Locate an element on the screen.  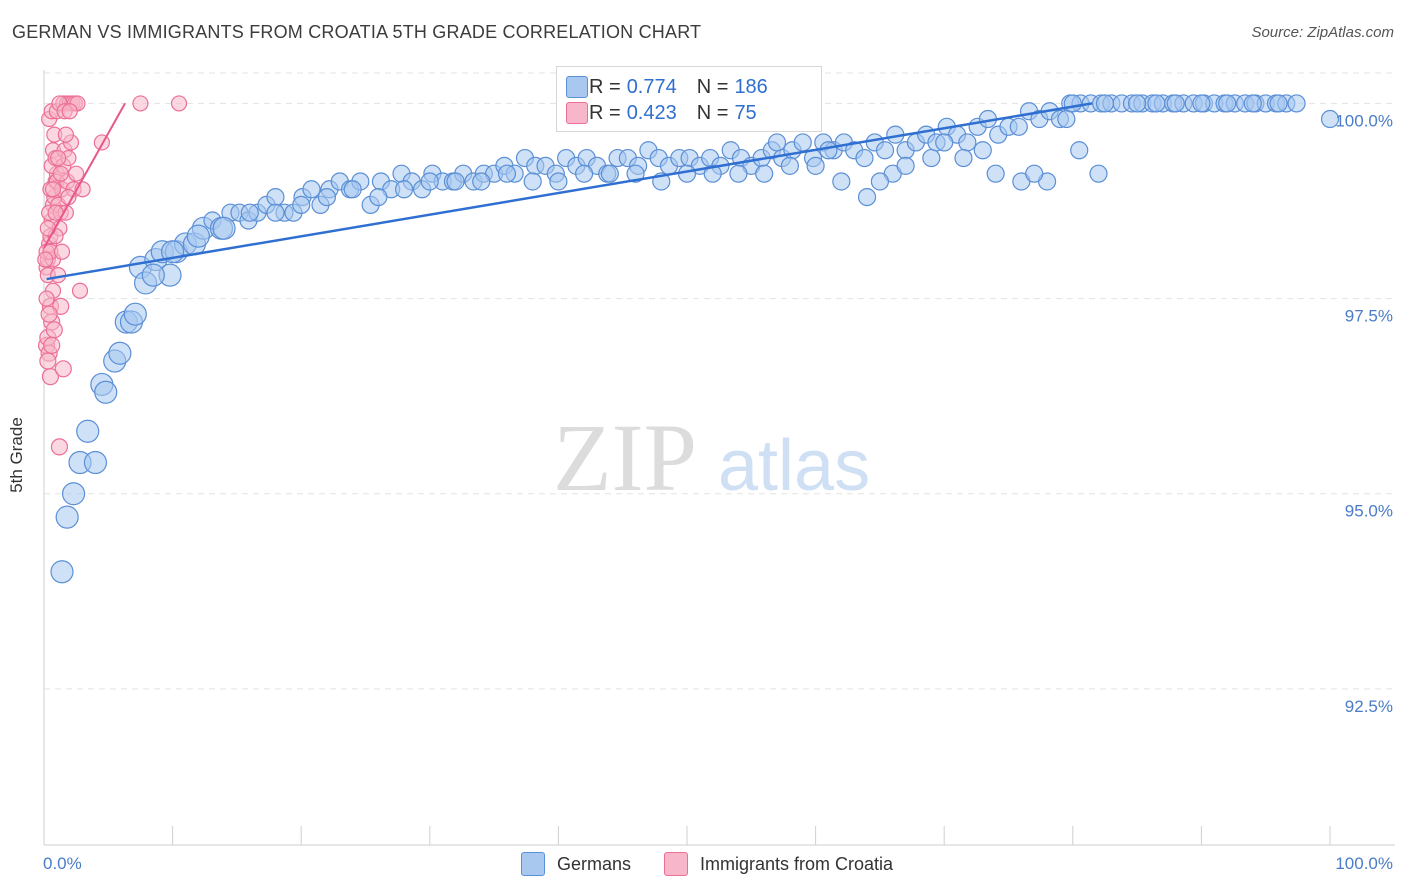
trend-lines is located at coordinates (568, 191).